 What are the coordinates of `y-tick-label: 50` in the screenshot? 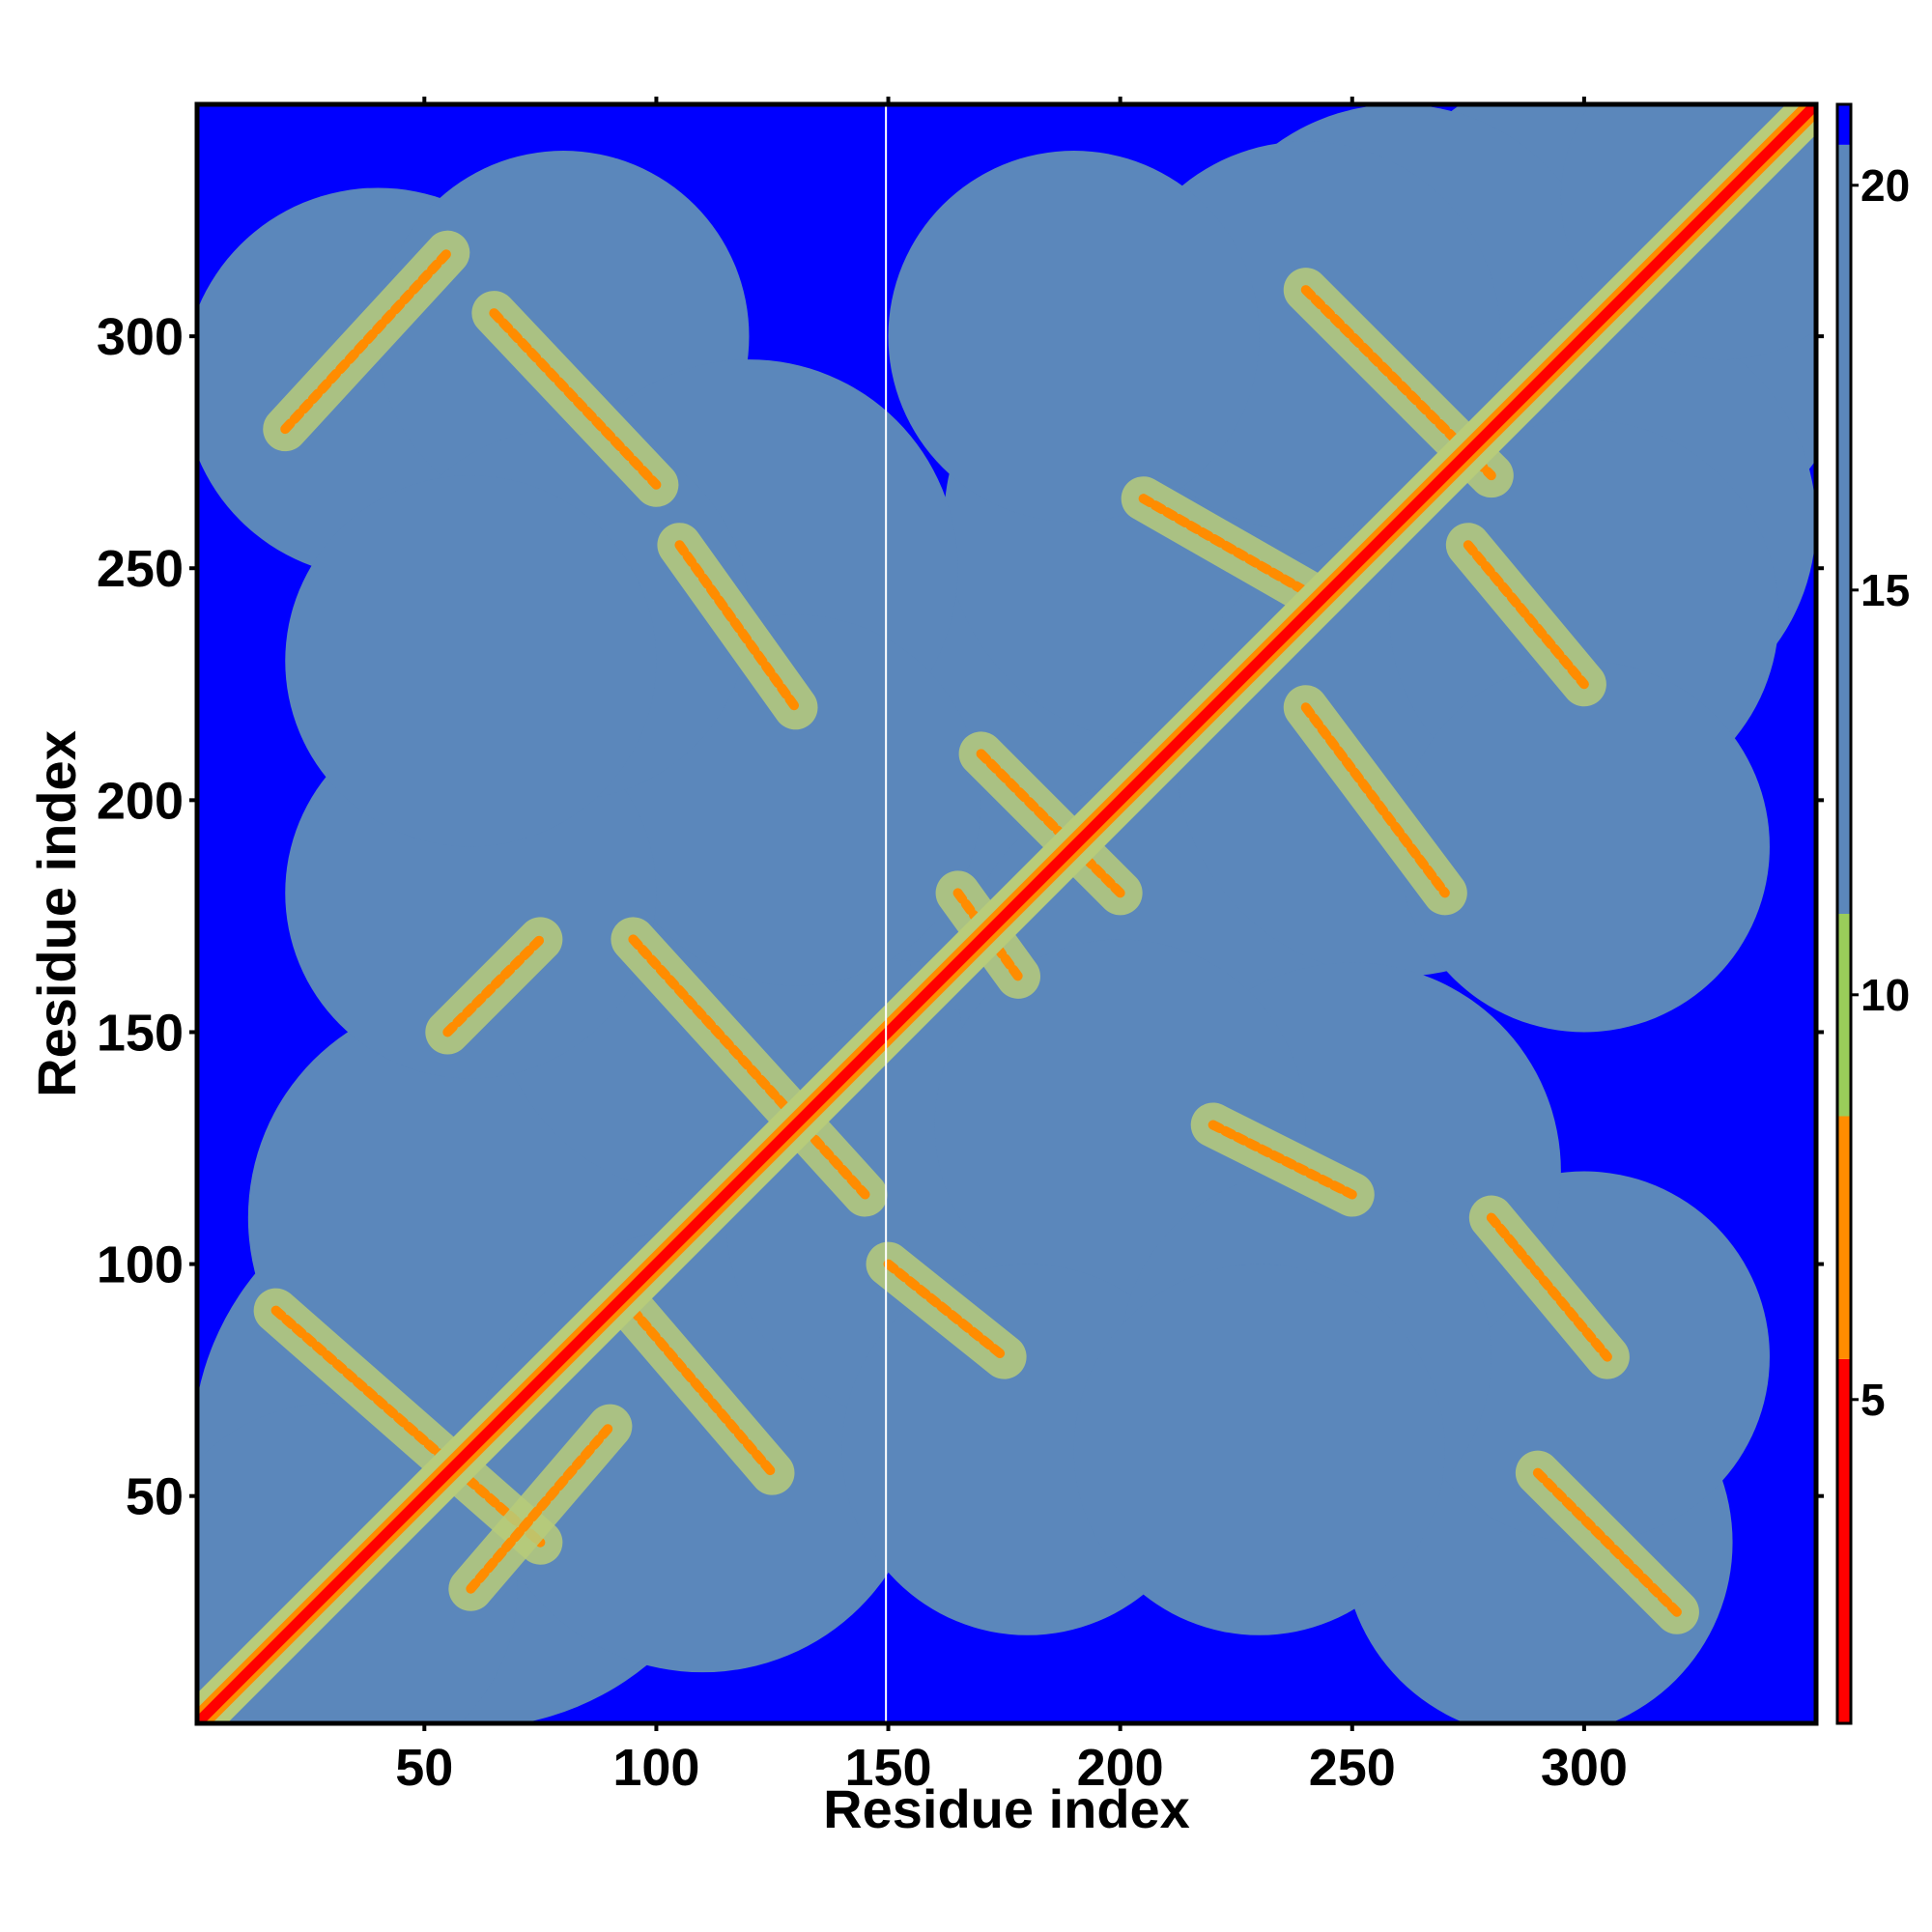 It's located at (155, 1497).